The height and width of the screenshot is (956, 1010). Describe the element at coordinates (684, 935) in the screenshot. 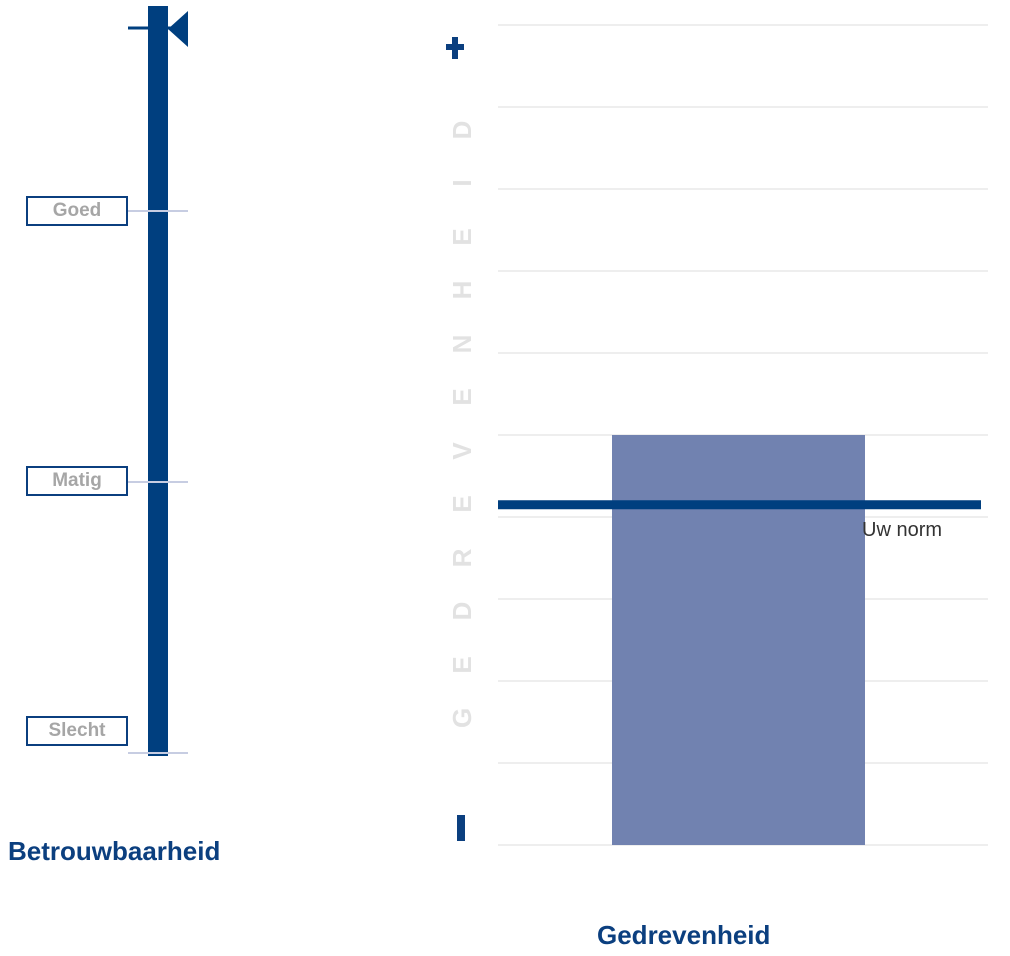

I see `chart-title: Gedrevenheid` at that location.